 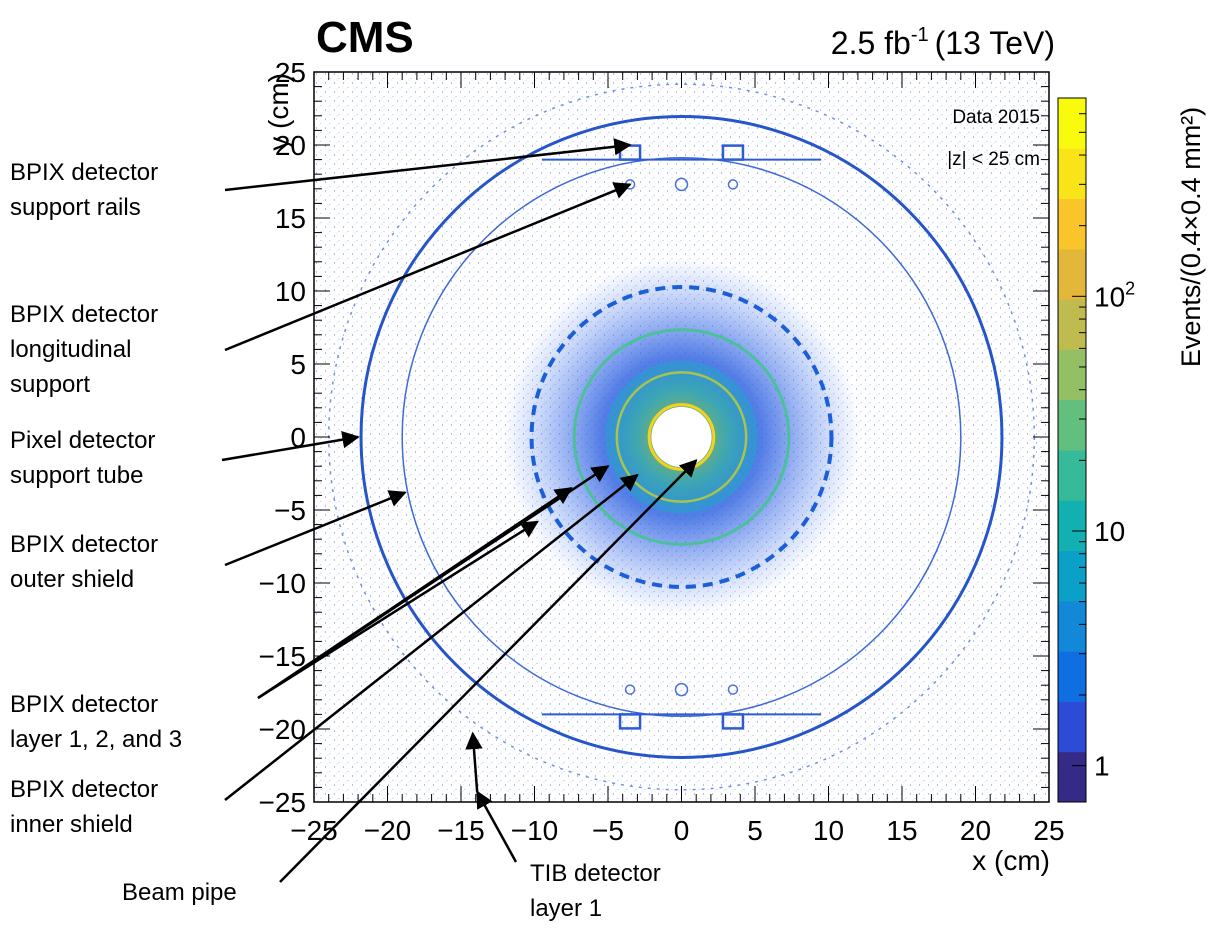 What do you see at coordinates (290, 510) in the screenshot?
I see `y-tick-label: −5` at bounding box center [290, 510].